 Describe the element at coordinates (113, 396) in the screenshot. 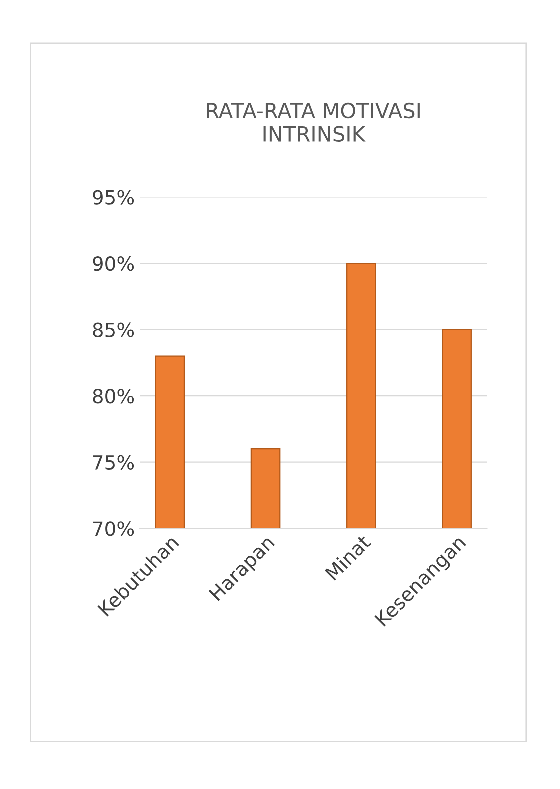

I see `y-tick-label: 80%` at that location.